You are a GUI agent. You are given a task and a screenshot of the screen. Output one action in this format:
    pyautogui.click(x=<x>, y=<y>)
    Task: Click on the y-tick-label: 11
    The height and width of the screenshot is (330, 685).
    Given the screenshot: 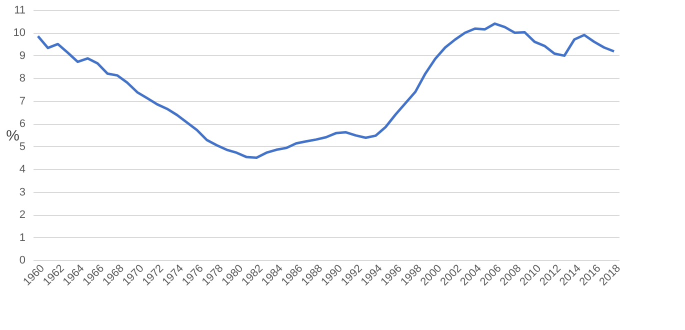 What is the action you would take?
    pyautogui.click(x=20, y=10)
    